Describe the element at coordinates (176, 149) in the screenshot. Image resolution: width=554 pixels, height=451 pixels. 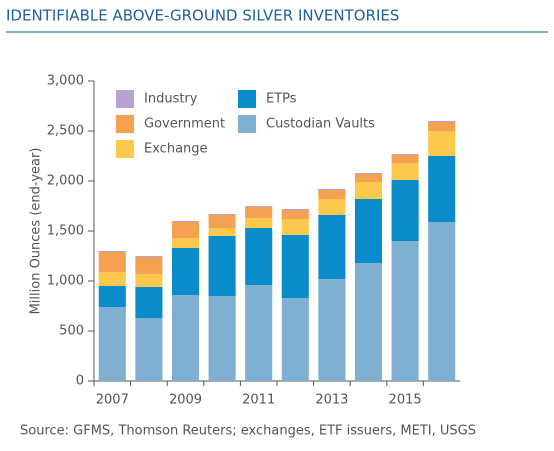
I see `legend-label: Exchange` at that location.